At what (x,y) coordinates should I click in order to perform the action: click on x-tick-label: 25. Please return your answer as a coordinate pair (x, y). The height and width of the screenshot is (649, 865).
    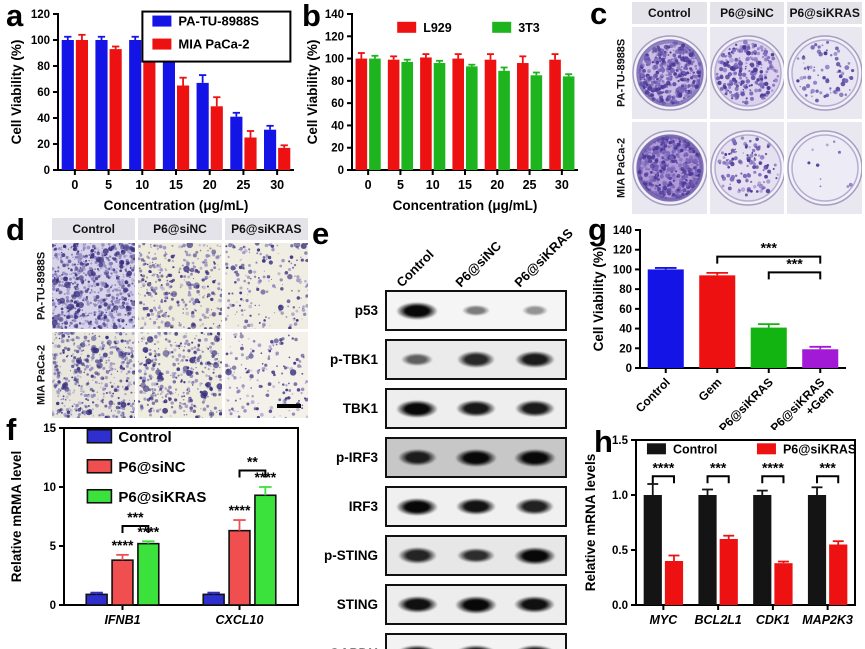
    Looking at the image, I should click on (243, 185).